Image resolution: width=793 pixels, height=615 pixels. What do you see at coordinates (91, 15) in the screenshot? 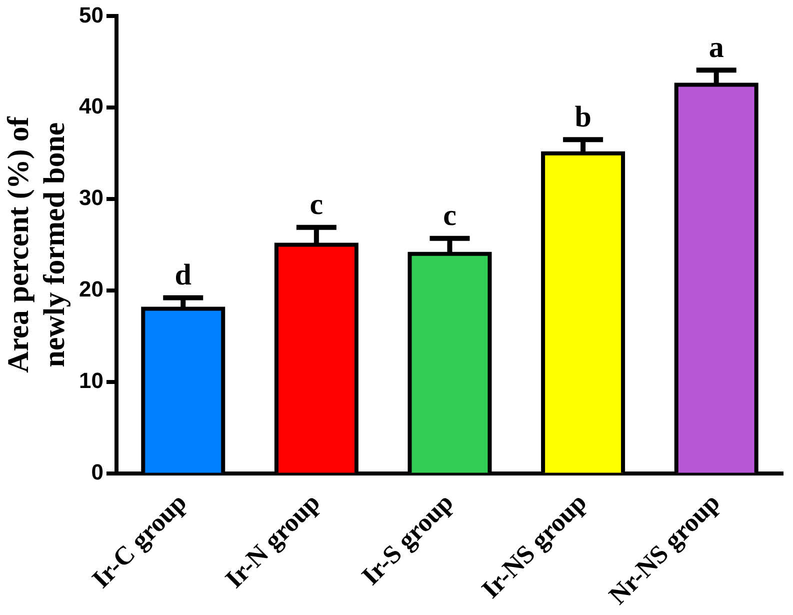
I see `y-tick-label: 50` at bounding box center [91, 15].